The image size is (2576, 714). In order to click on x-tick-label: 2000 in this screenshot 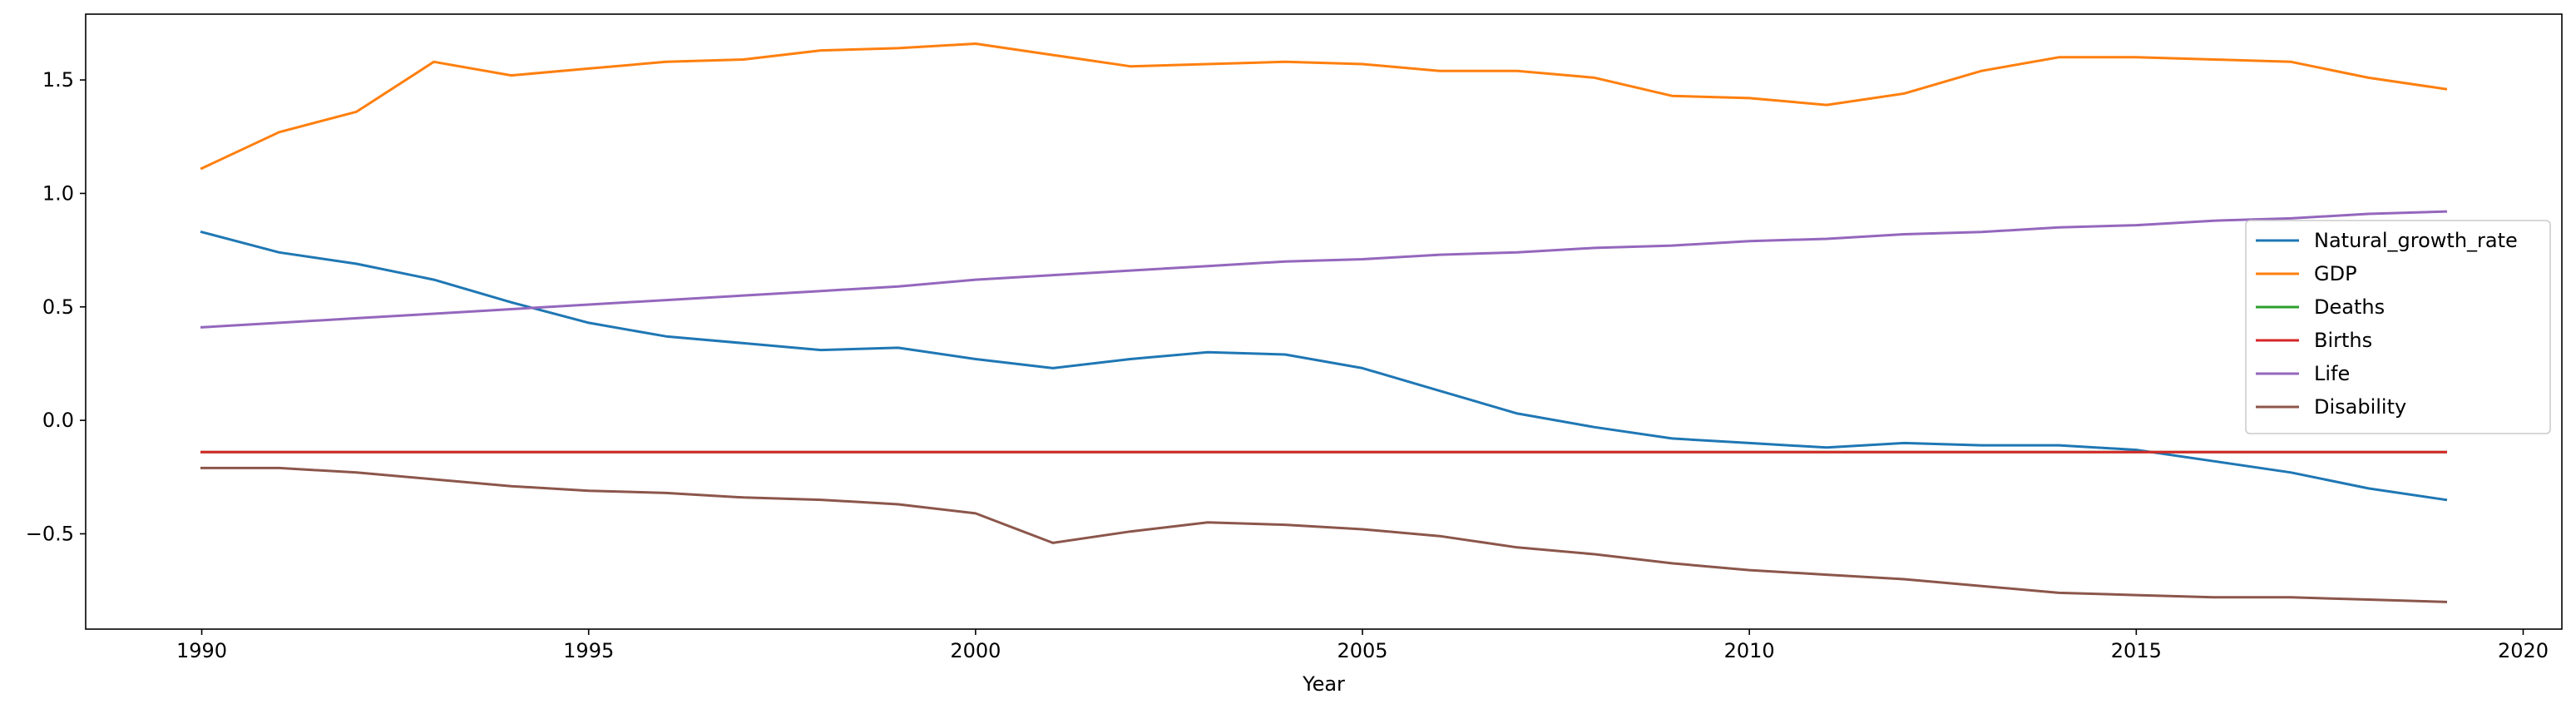, I will do `click(975, 650)`.